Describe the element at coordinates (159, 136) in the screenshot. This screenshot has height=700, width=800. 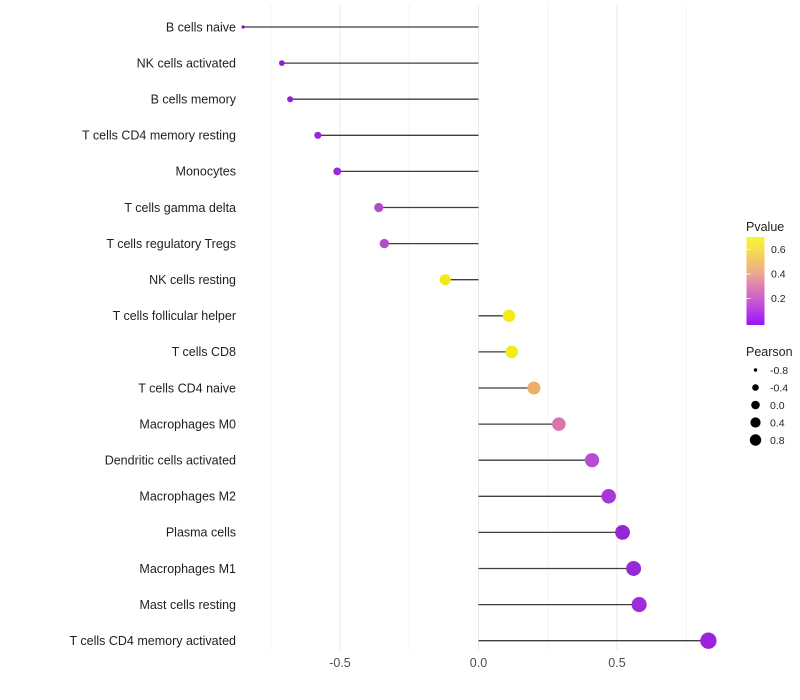
I see `y-axis-category-label: T cells CD4 memory resting` at that location.